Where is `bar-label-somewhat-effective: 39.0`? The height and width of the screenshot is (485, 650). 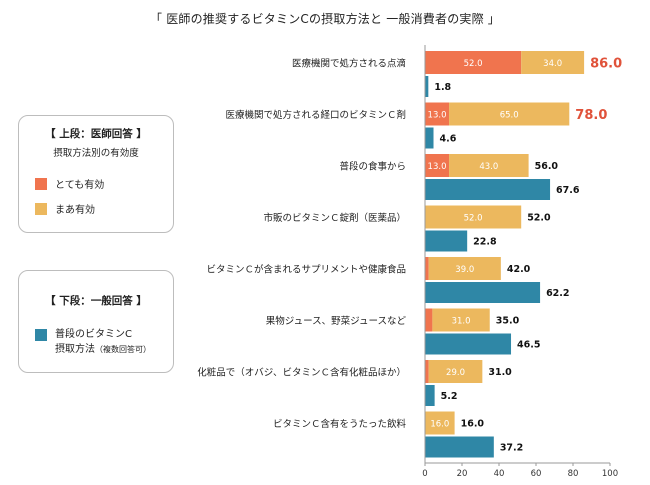 bar-label-somewhat-effective: 39.0 is located at coordinates (464, 270).